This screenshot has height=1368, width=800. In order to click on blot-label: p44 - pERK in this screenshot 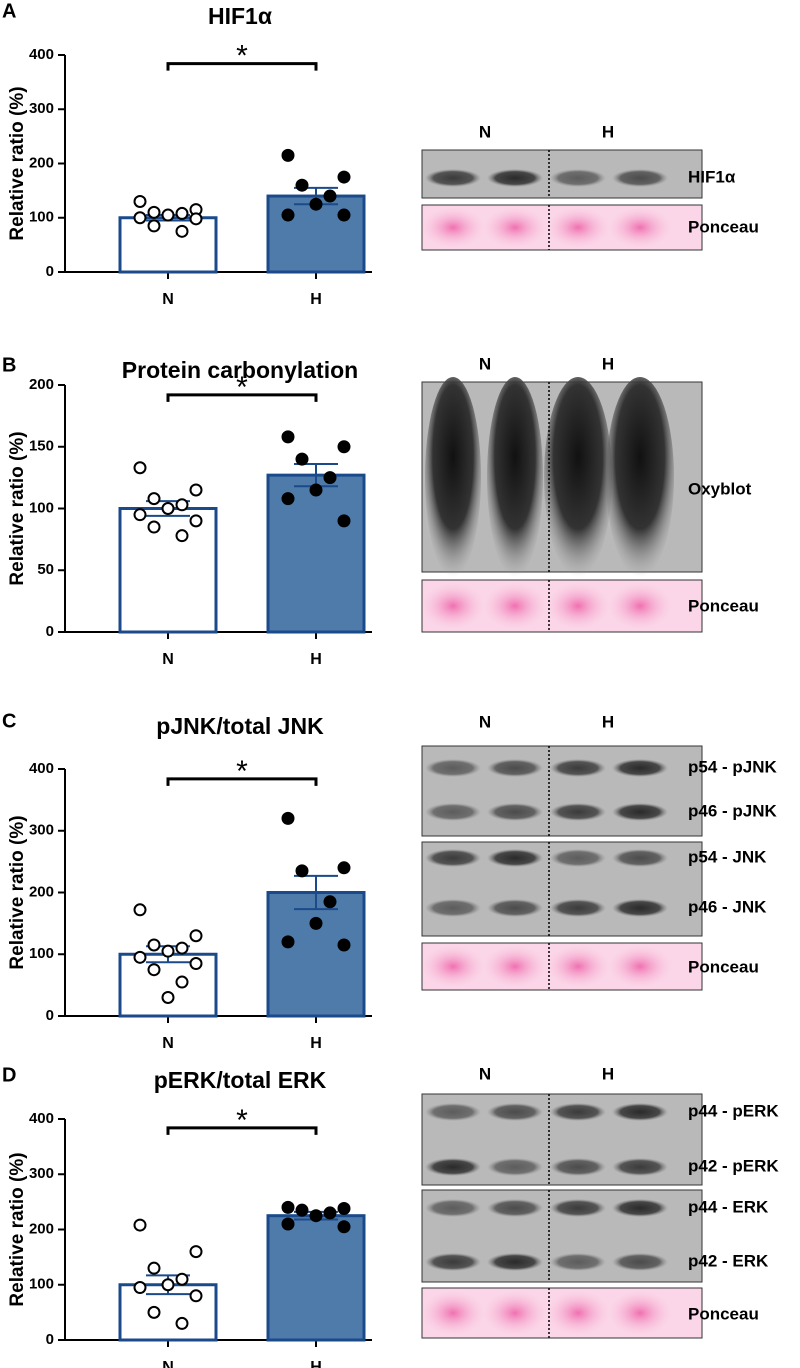, I will do `click(733, 1110)`.